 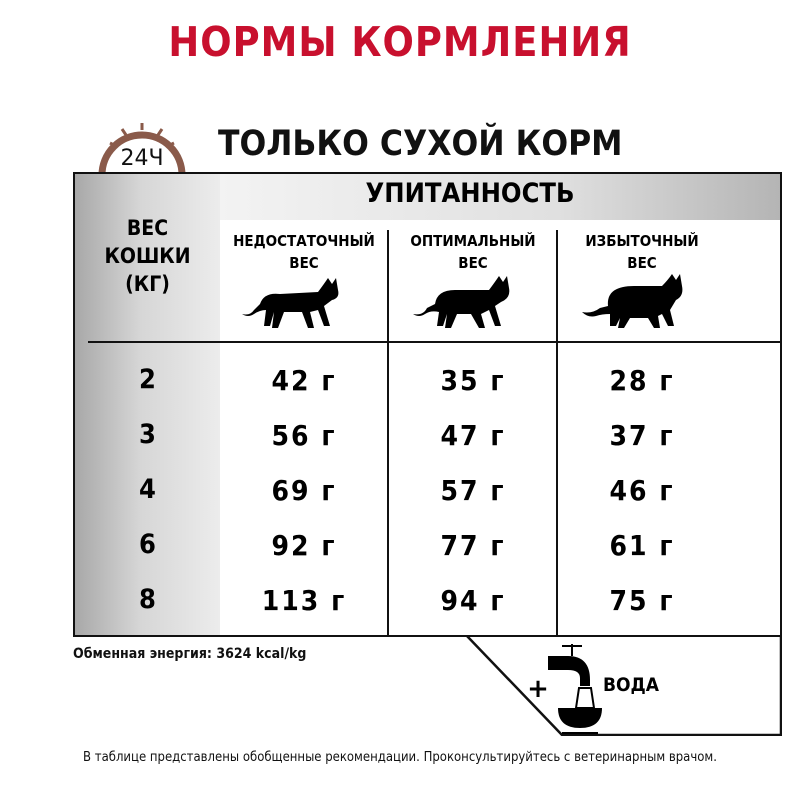 I want to click on column-header-line: ИЗБЫТОЧНЫЙ, so click(x=642, y=241).